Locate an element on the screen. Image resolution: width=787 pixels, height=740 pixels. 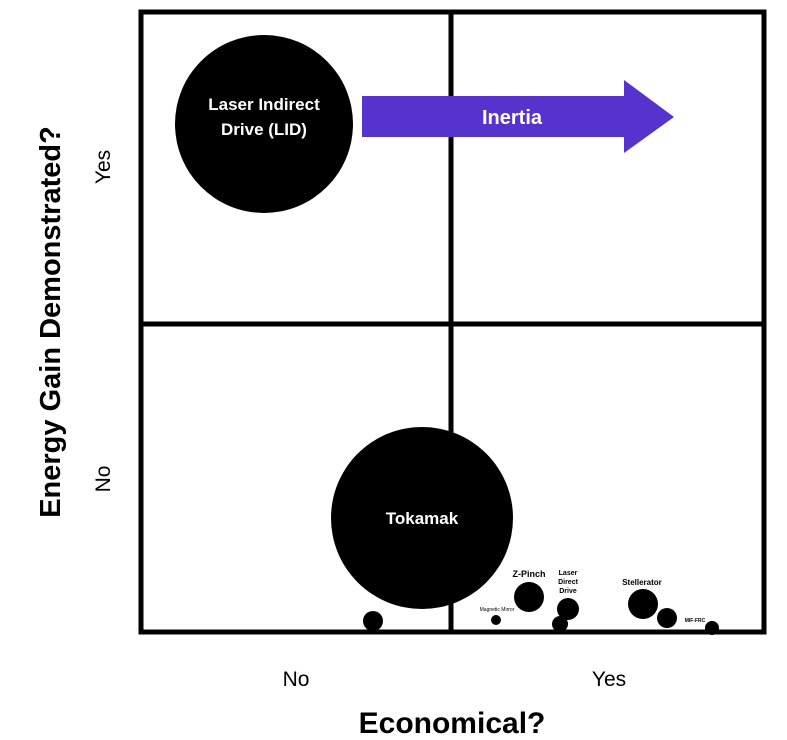
stellerator-small-bubble is located at coordinates (667, 618).